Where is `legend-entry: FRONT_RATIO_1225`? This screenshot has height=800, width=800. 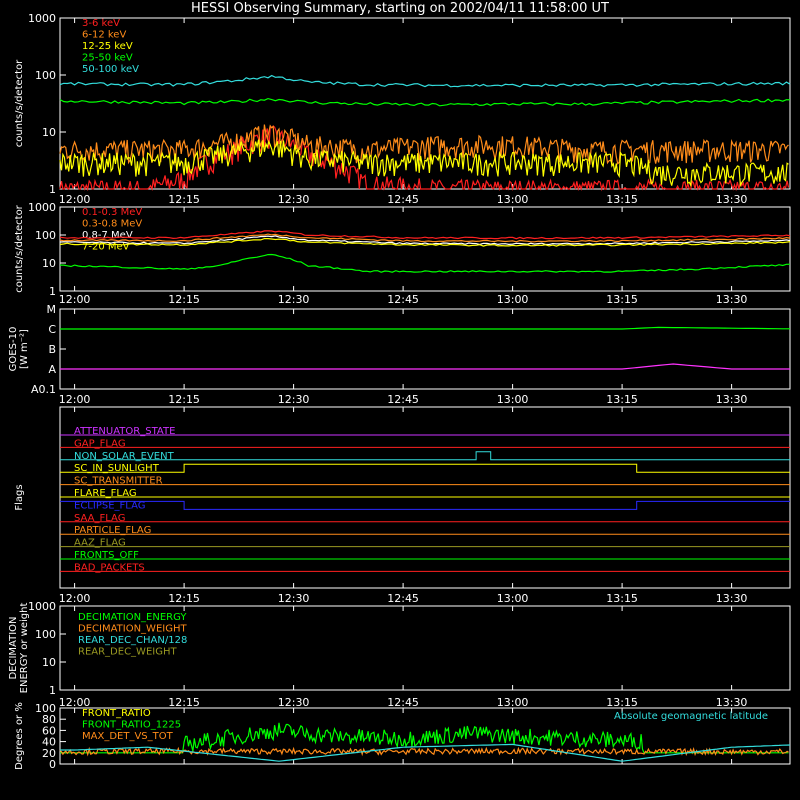
legend-entry: FRONT_RATIO_1225 is located at coordinates (131, 725).